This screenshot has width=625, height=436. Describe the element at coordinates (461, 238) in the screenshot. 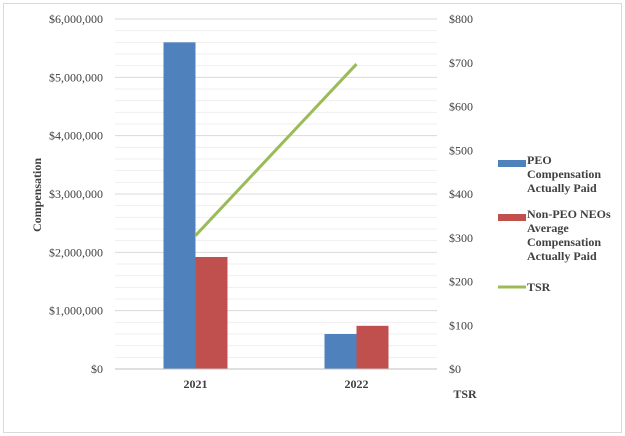

I see `y2-tick-label: $300` at that location.